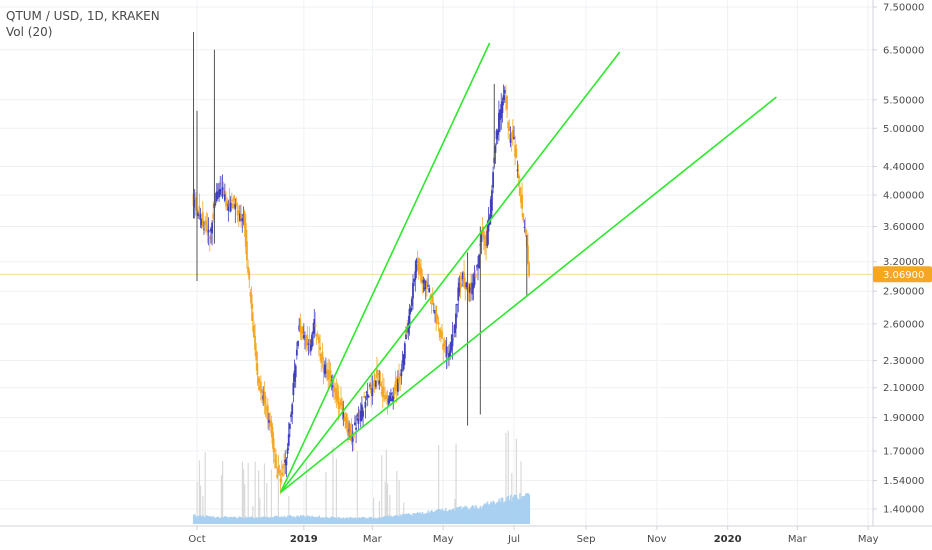 This screenshot has width=932, height=550. I want to click on time-tick-label: May, so click(443, 539).